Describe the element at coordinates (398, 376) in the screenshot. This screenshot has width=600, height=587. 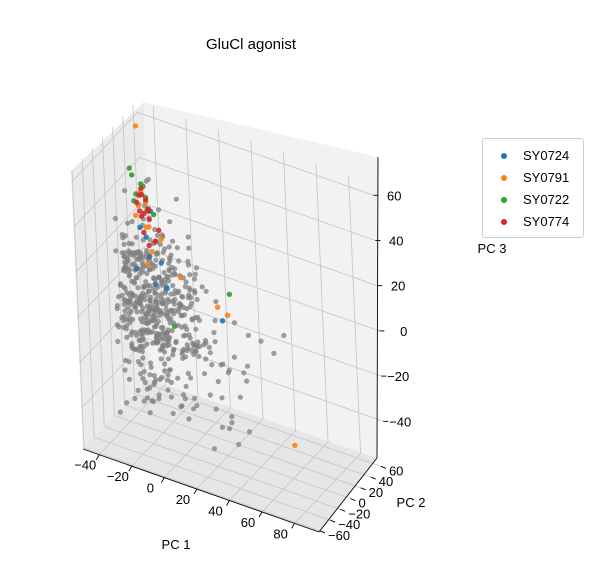
I see `z-tick-label: −20` at that location.